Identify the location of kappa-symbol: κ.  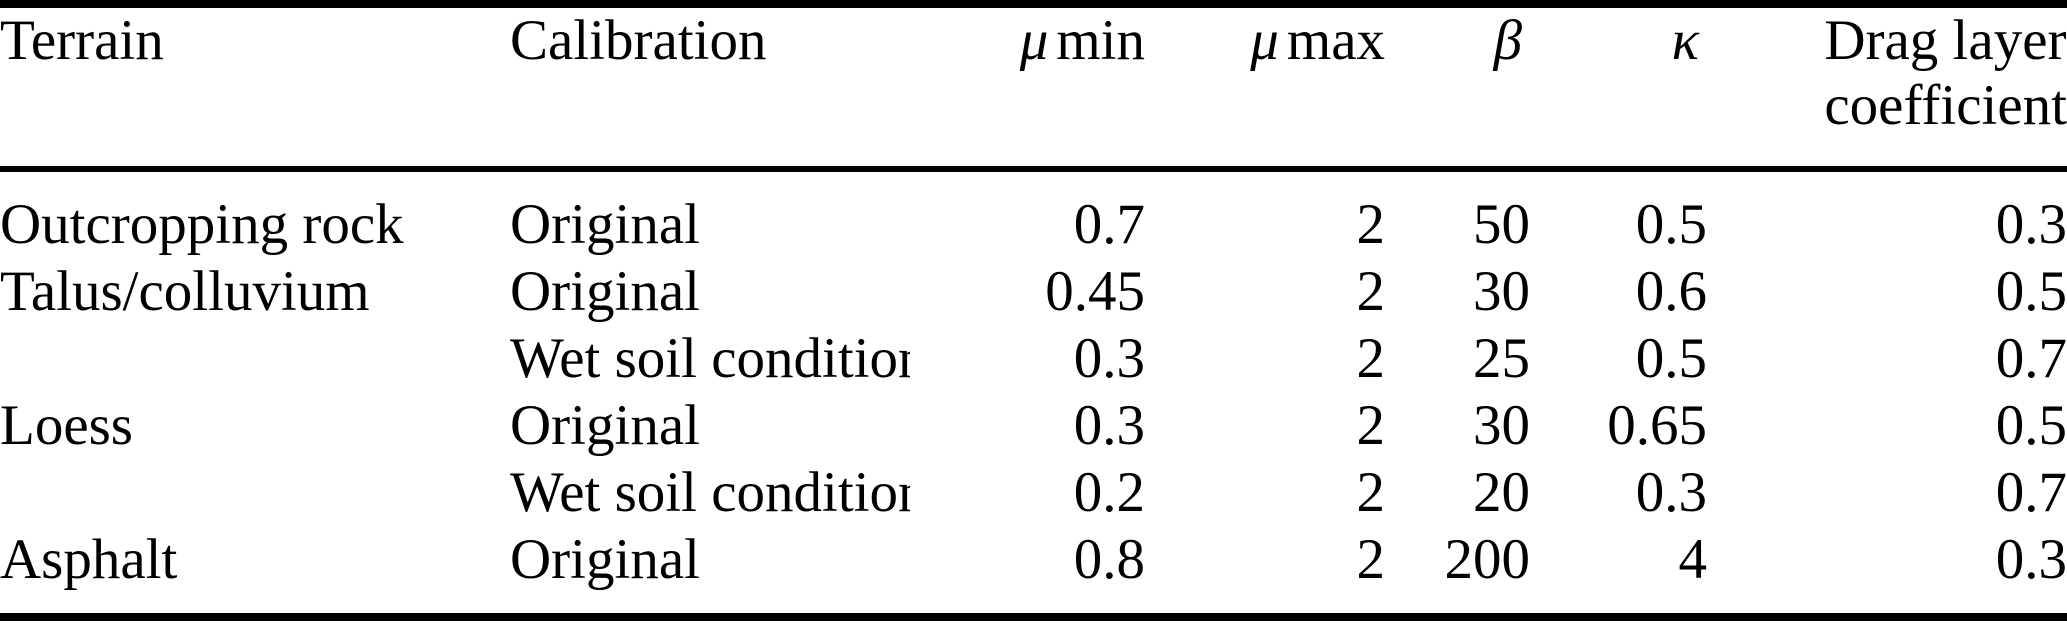
(1685, 40).